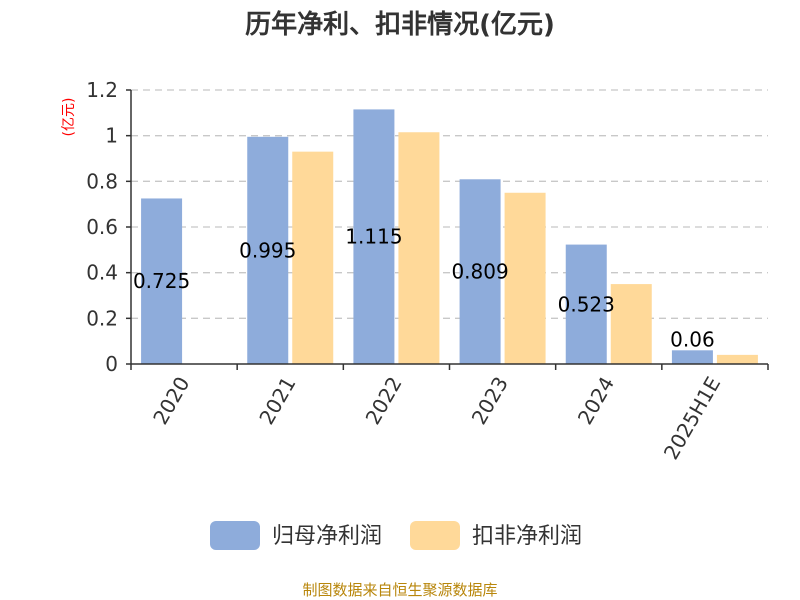 Image resolution: width=800 pixels, height=600 pixels. Describe the element at coordinates (313, 257) in the screenshot. I see `bar-koufei-2021` at that location.